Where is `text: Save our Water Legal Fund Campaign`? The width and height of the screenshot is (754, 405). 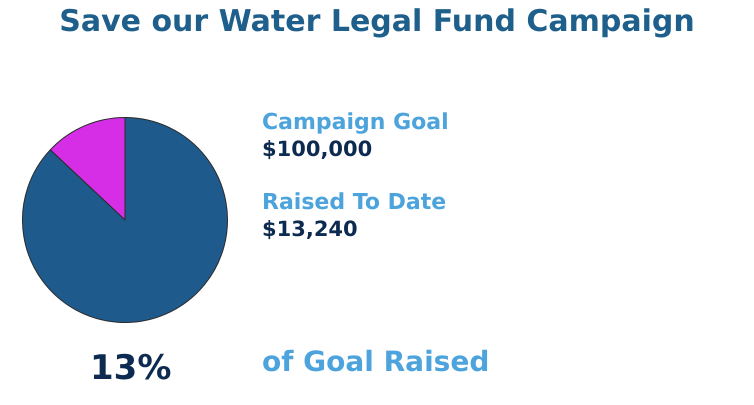
text: Save our Water Legal Fund Campaign is located at coordinates (377, 21).